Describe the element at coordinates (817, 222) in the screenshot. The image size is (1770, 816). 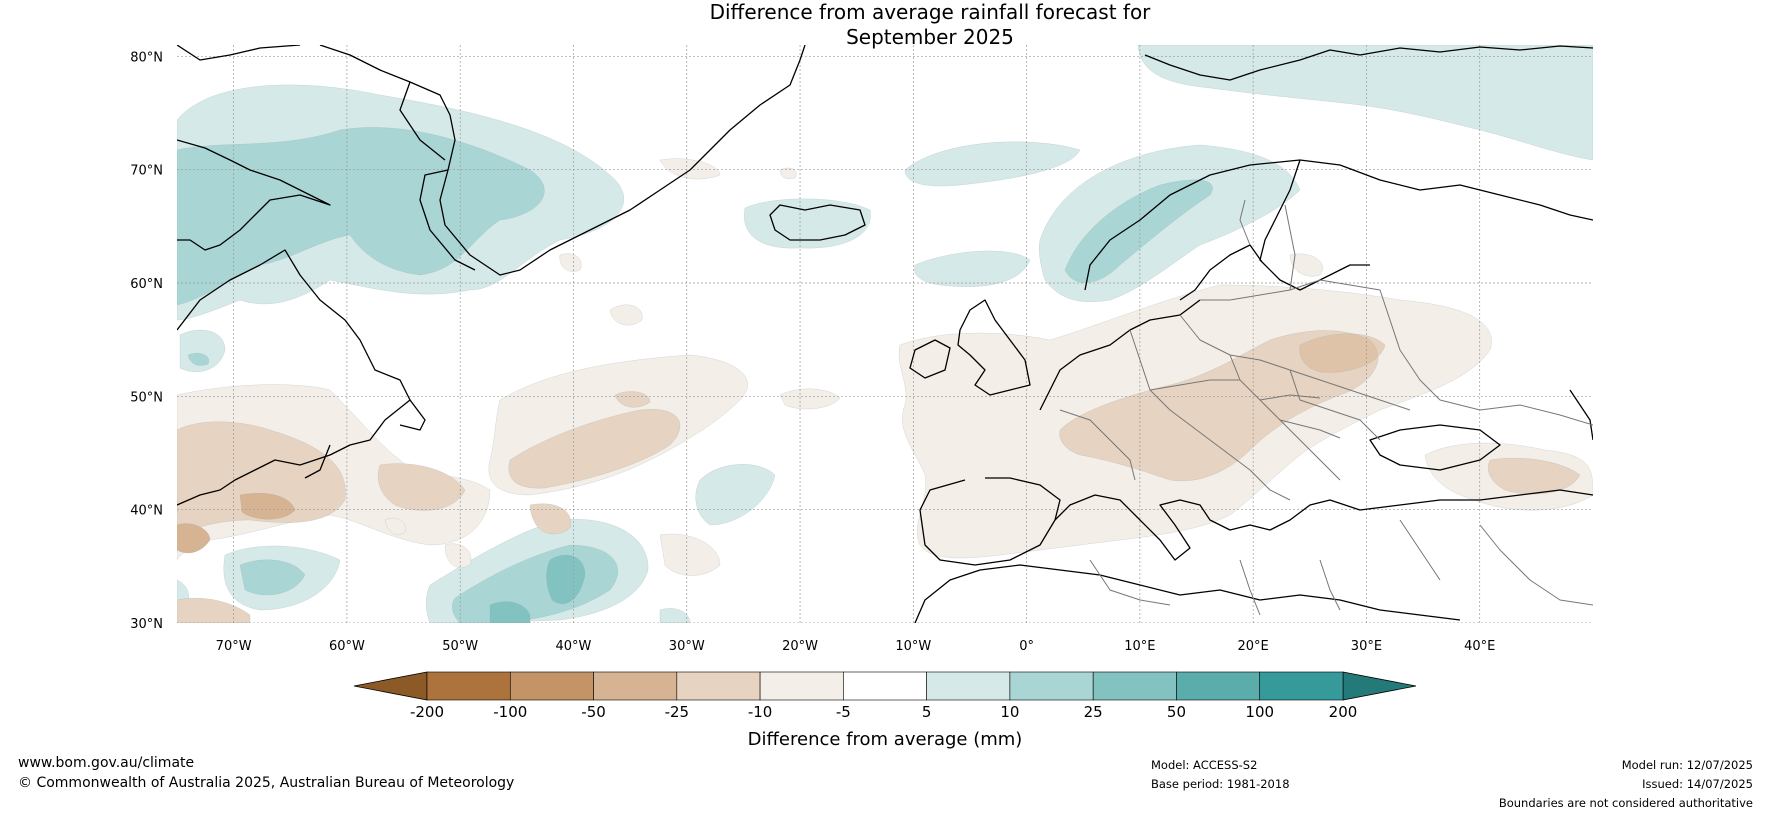
I see `coast-iceland` at that location.